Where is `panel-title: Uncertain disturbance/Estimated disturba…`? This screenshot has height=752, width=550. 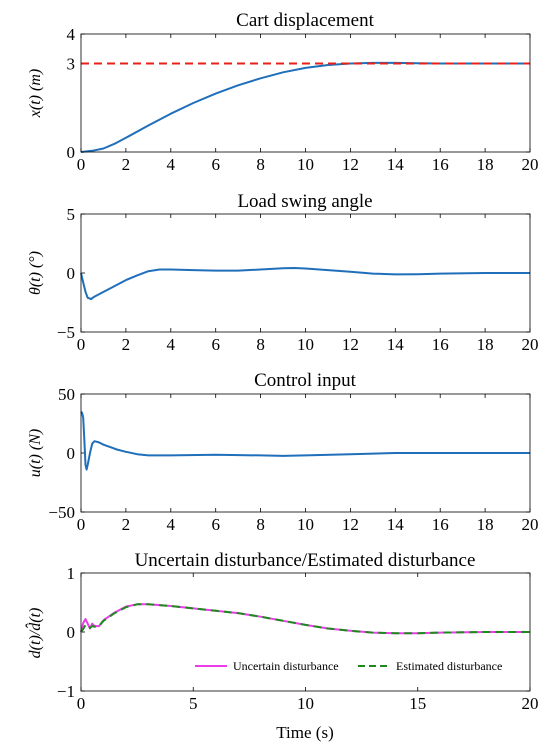
panel-title: Uncertain disturbance/Estimated disturba… is located at coordinates (305, 560).